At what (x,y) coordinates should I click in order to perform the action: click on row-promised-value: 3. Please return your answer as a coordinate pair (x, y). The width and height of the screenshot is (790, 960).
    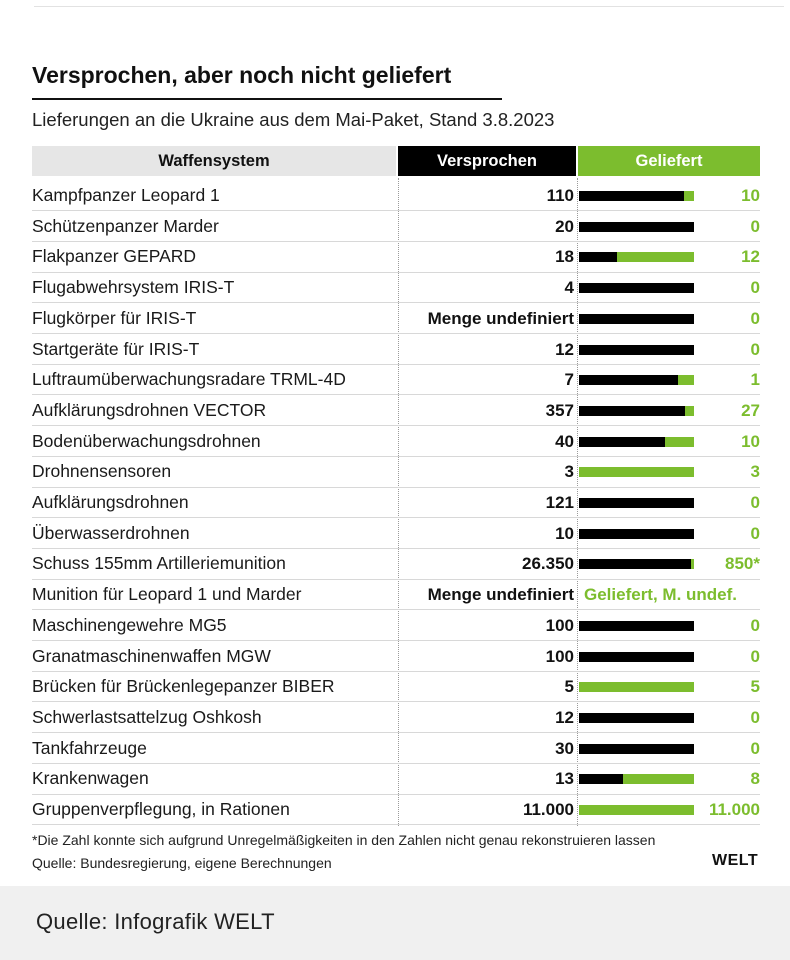
    Looking at the image, I should click on (569, 472).